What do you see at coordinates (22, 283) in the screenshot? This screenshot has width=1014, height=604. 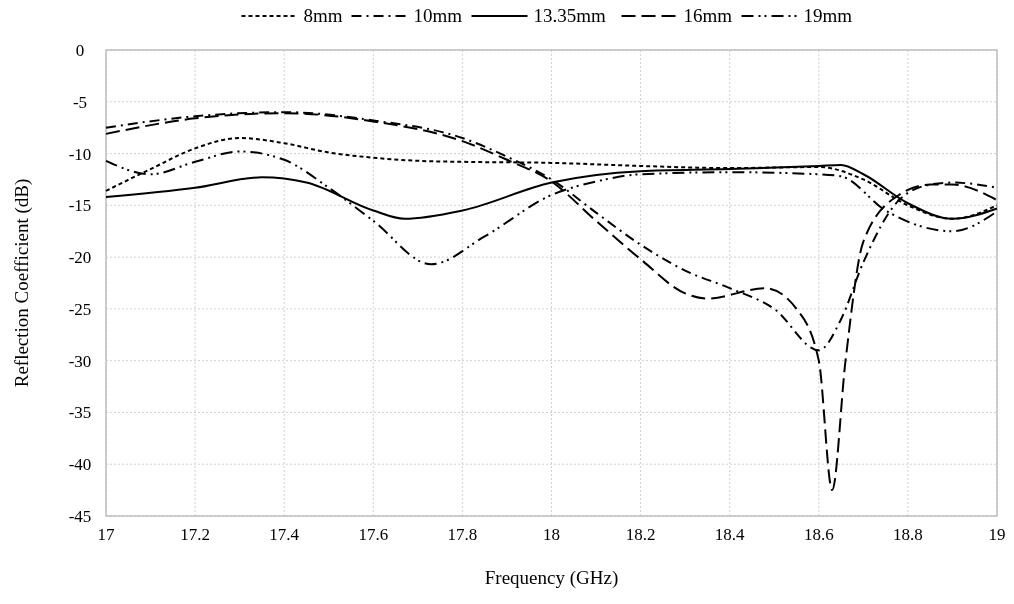 I see `y-axis-title: Reflection Coefficient (dB)` at bounding box center [22, 283].